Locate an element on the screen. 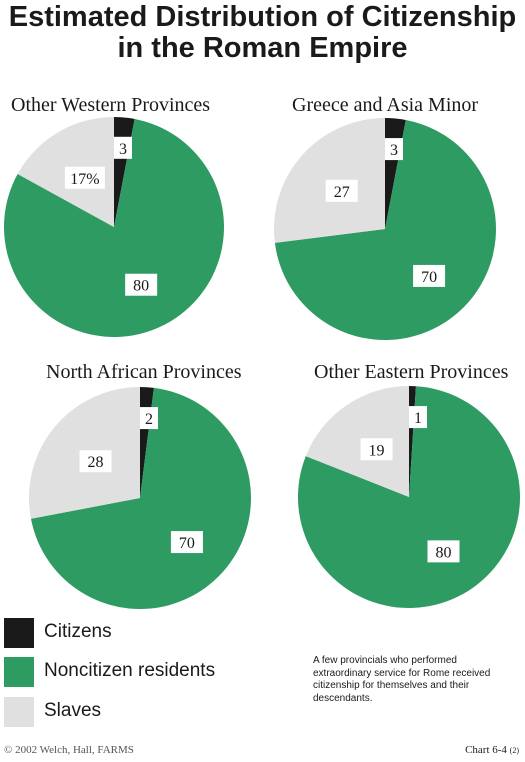  pie-chart-western: 3 80 17% is located at coordinates (114, 227).